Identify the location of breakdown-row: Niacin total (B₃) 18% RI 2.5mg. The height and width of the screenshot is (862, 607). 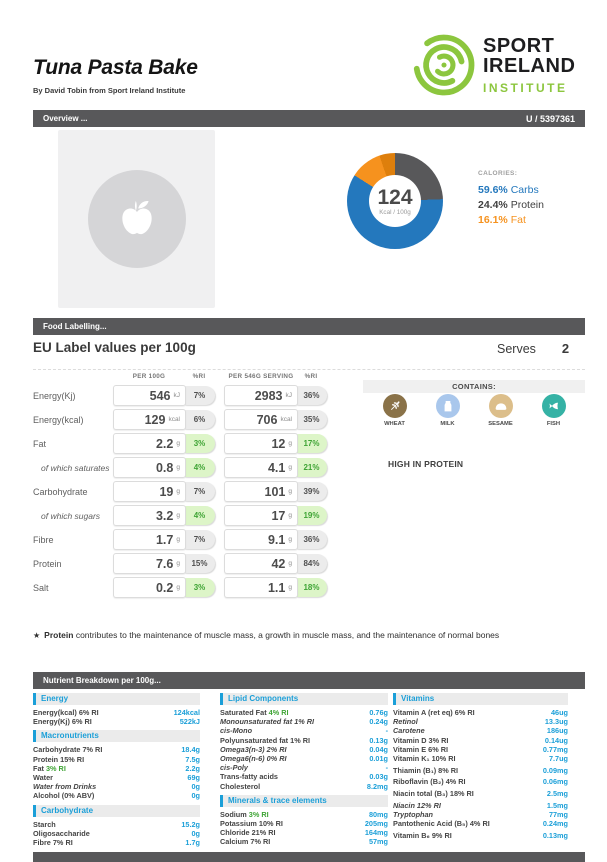
(480, 793).